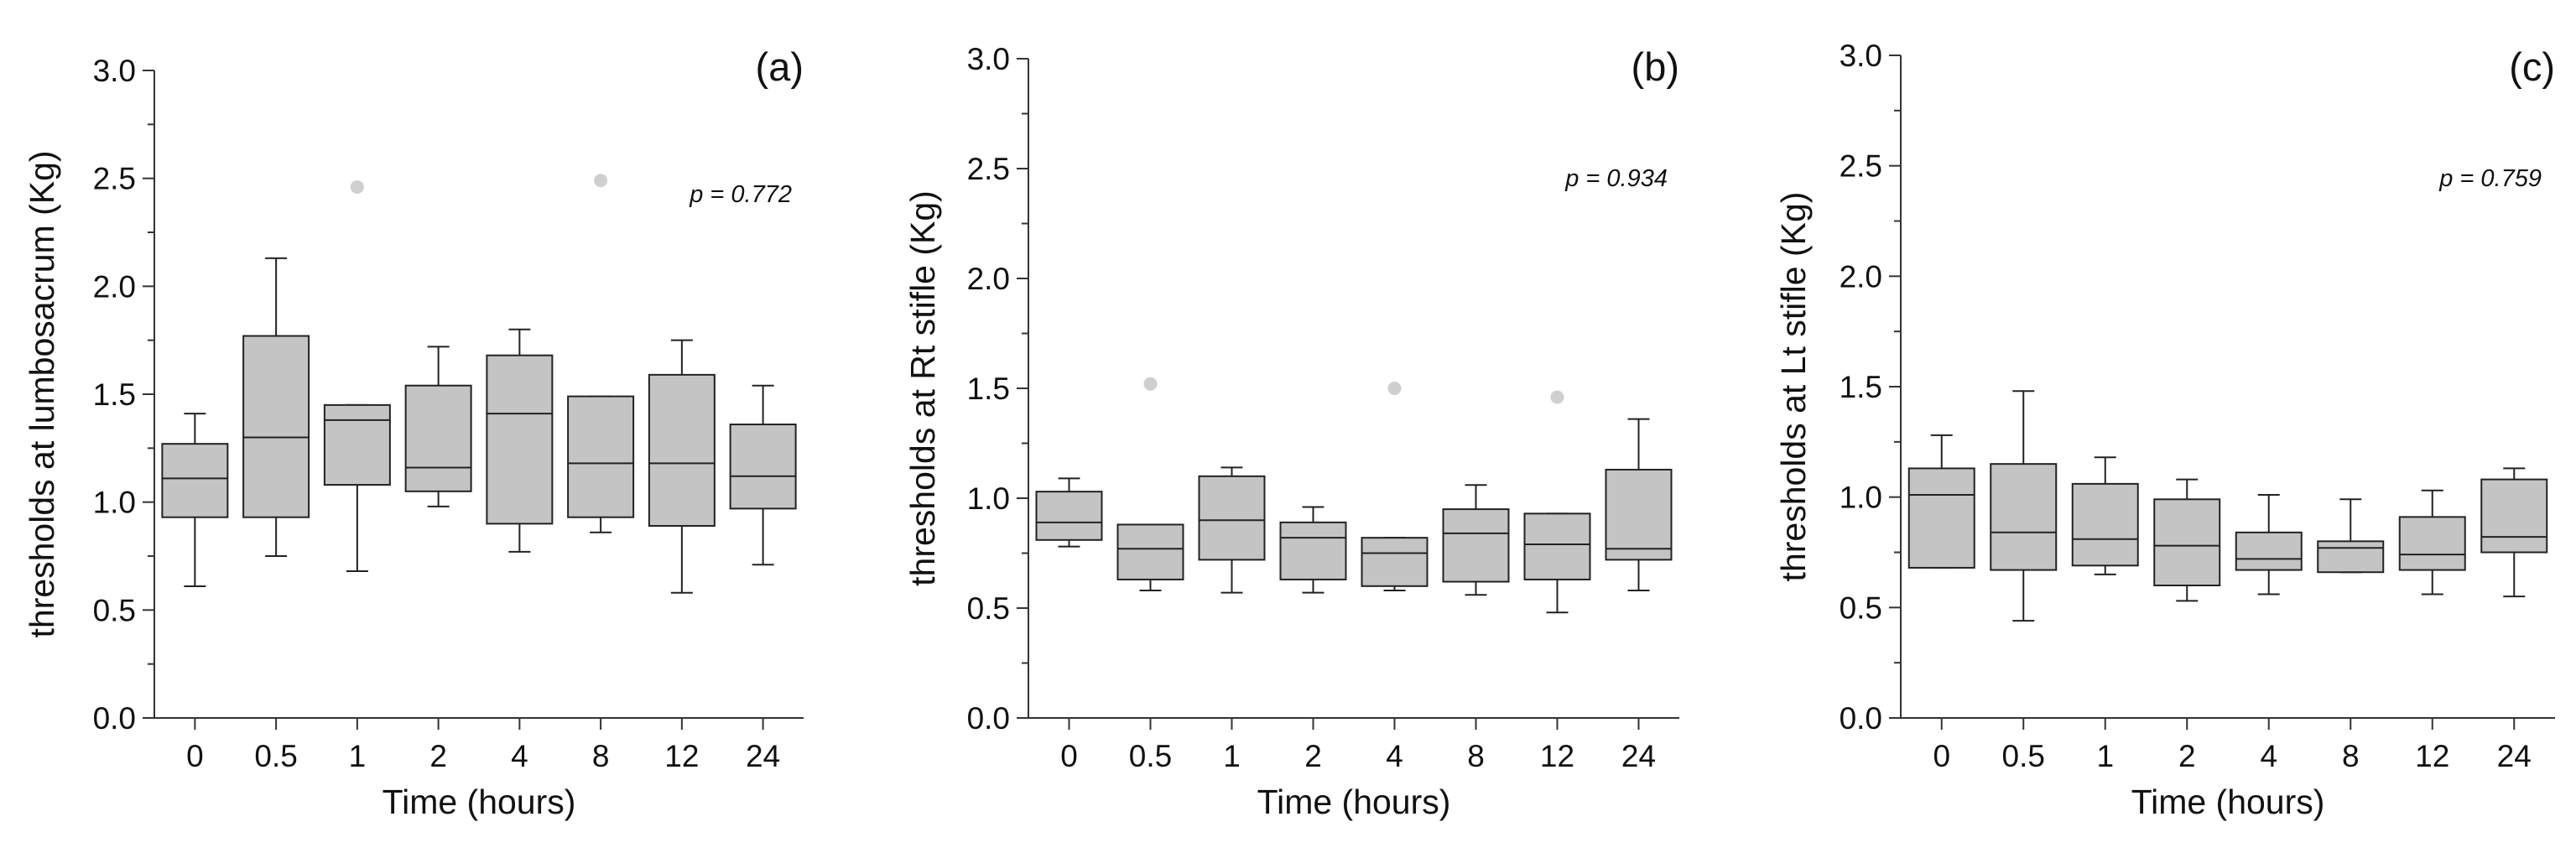  Describe the element at coordinates (922, 388) in the screenshot. I see `y-axis-title: thresholds at Rt stifle (Kg)` at that location.